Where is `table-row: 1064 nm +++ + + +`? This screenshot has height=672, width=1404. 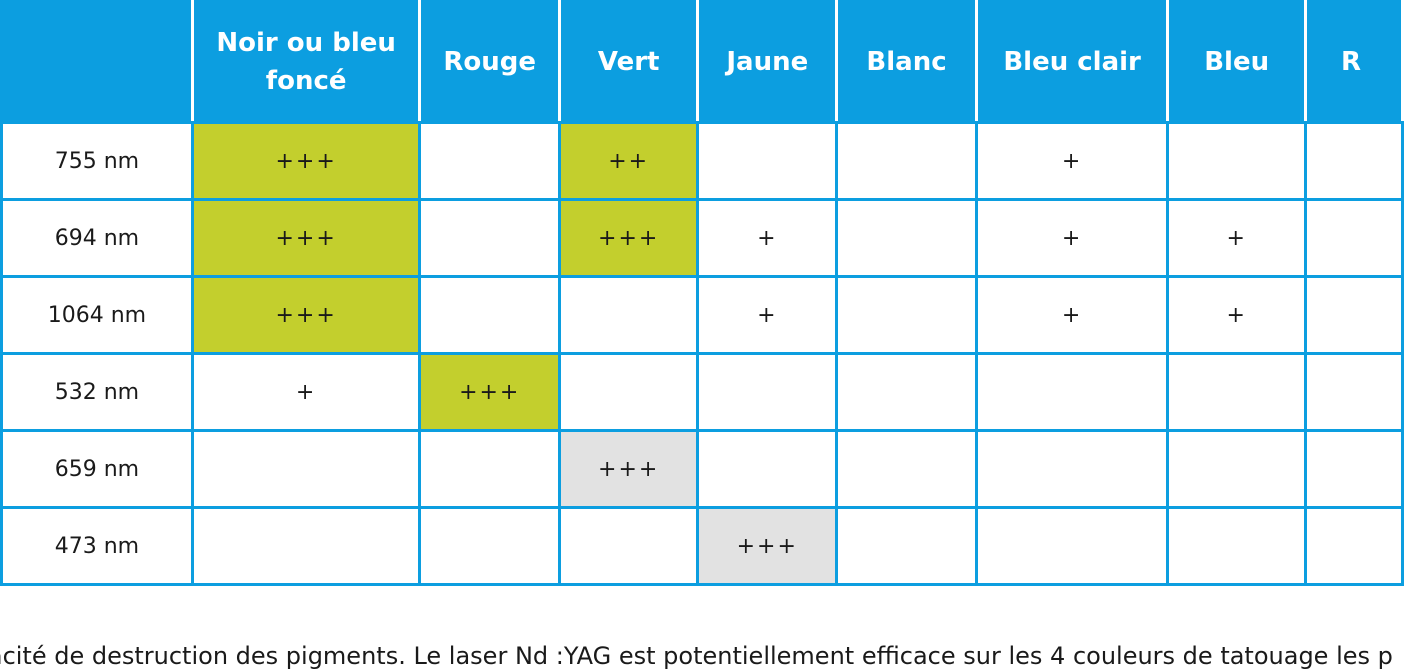
table-row: 1064 nm +++ + + + is located at coordinates (702, 315).